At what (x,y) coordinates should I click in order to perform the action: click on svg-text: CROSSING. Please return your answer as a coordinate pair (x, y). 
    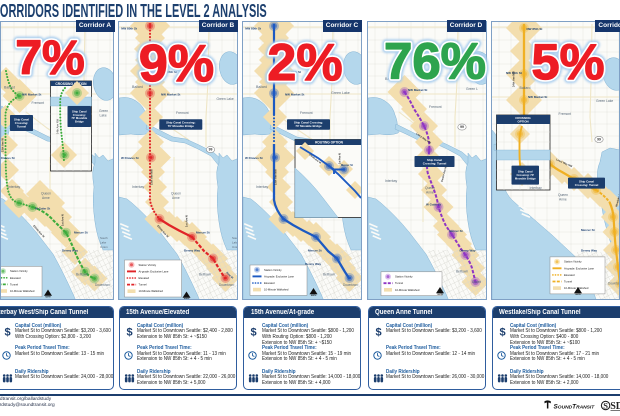
    Looking at the image, I should click on (523, 118).